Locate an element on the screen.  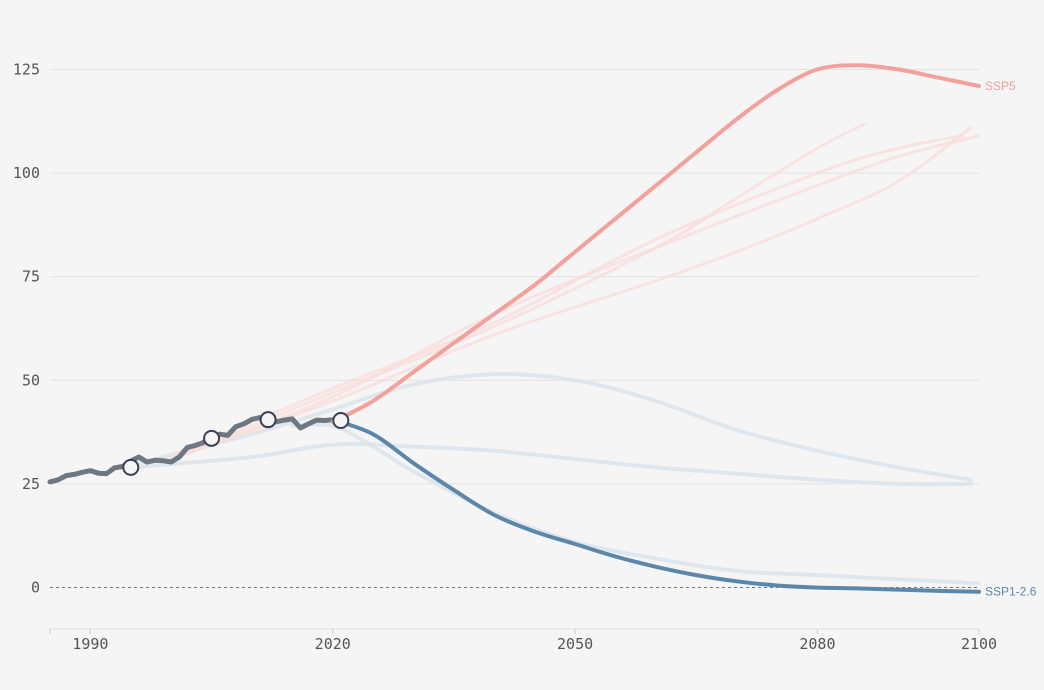
x-tick-label: 1990 is located at coordinates (90, 644).